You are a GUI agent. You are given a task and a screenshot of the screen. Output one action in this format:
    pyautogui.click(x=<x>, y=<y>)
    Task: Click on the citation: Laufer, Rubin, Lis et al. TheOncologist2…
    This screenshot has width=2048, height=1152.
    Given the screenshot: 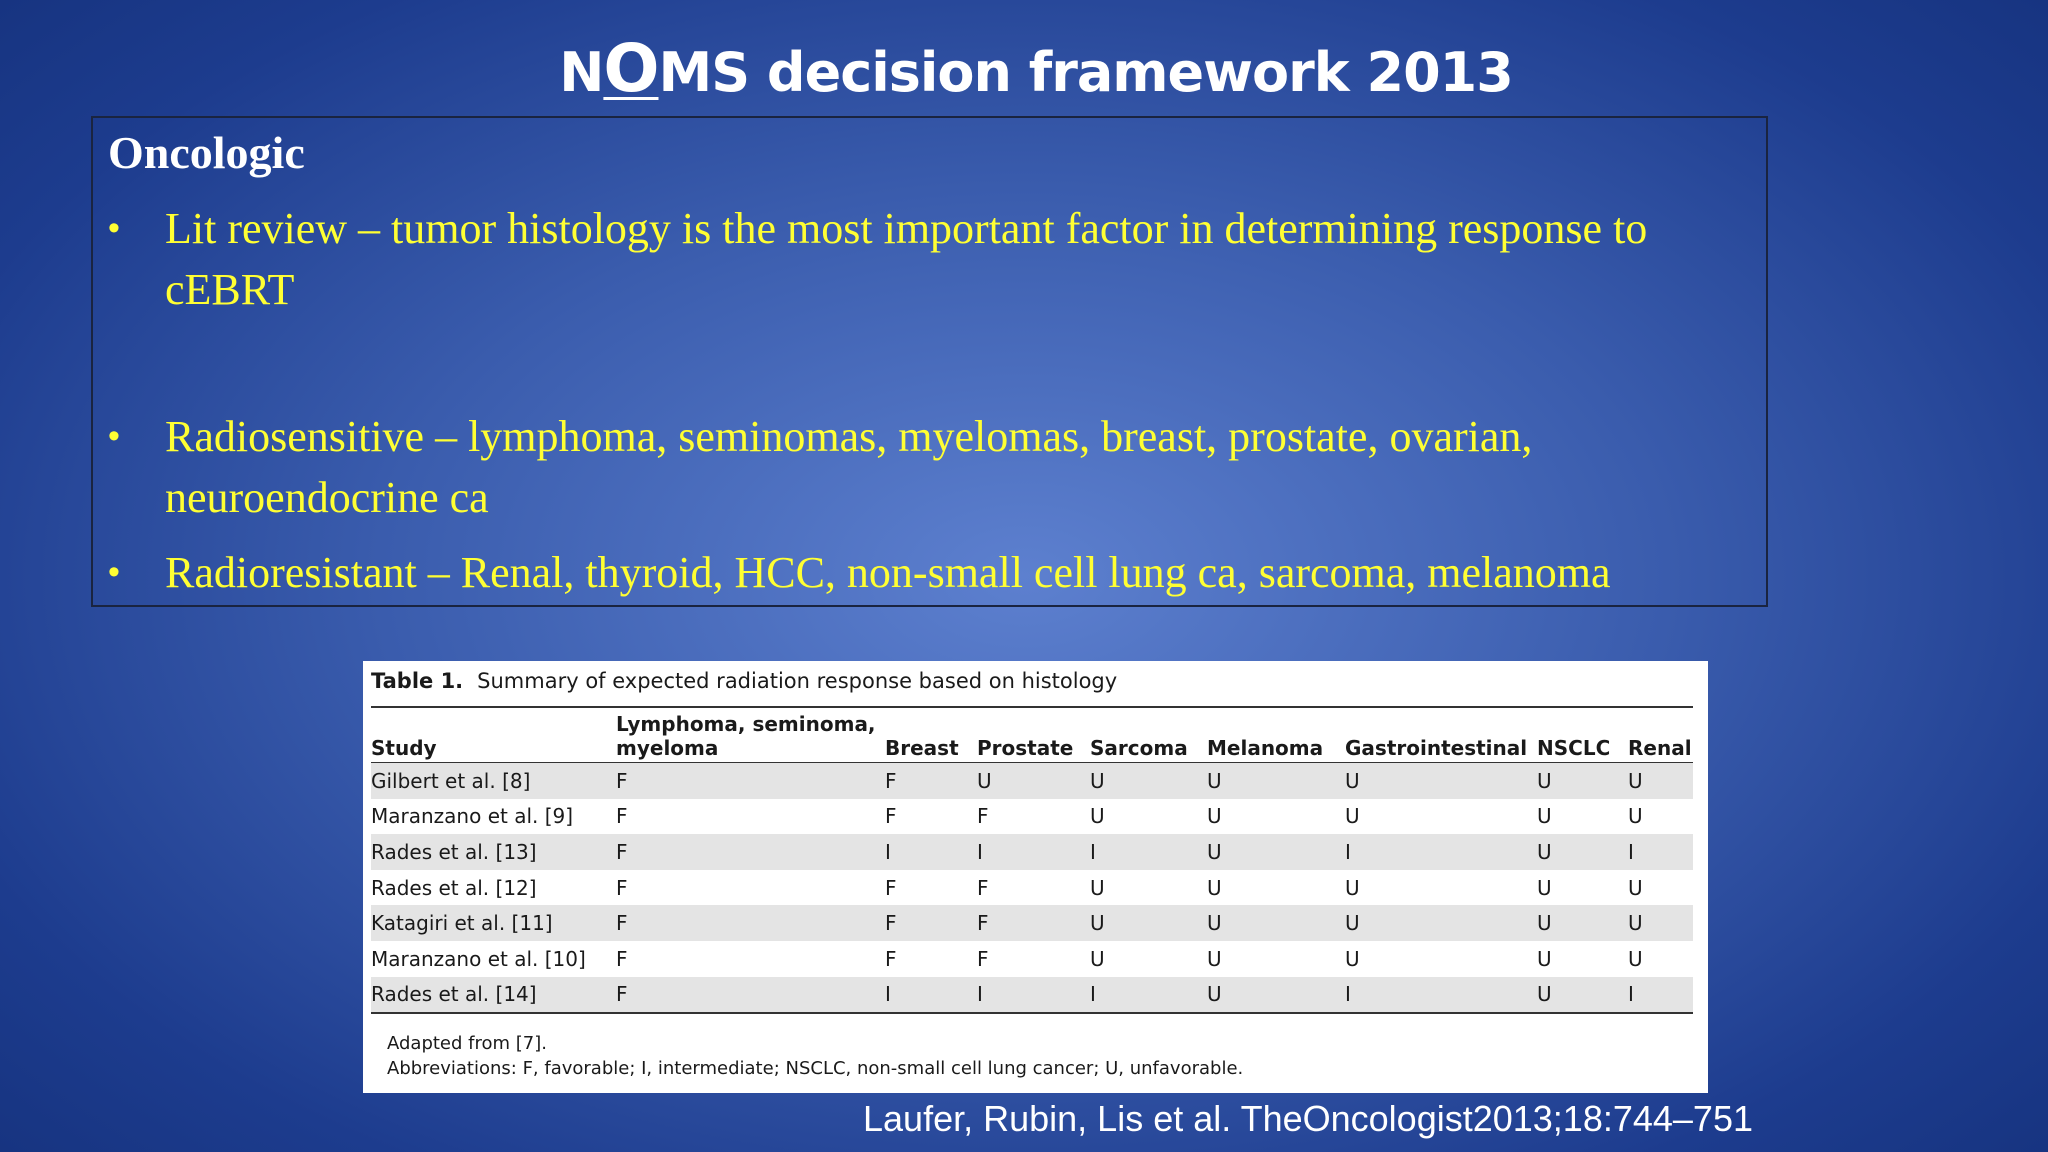 What is the action you would take?
    pyautogui.click(x=1308, y=1118)
    